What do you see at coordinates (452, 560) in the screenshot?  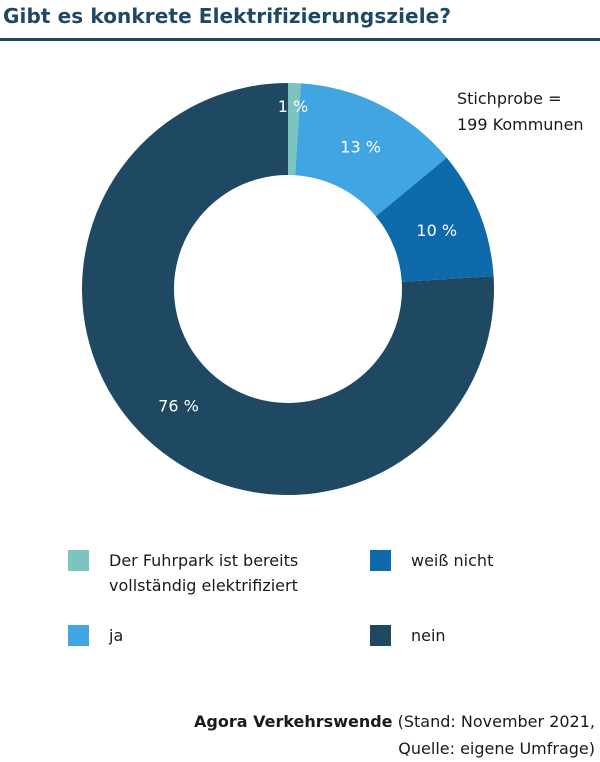 I see `legend-label-weiss-nicht: weiß nicht` at bounding box center [452, 560].